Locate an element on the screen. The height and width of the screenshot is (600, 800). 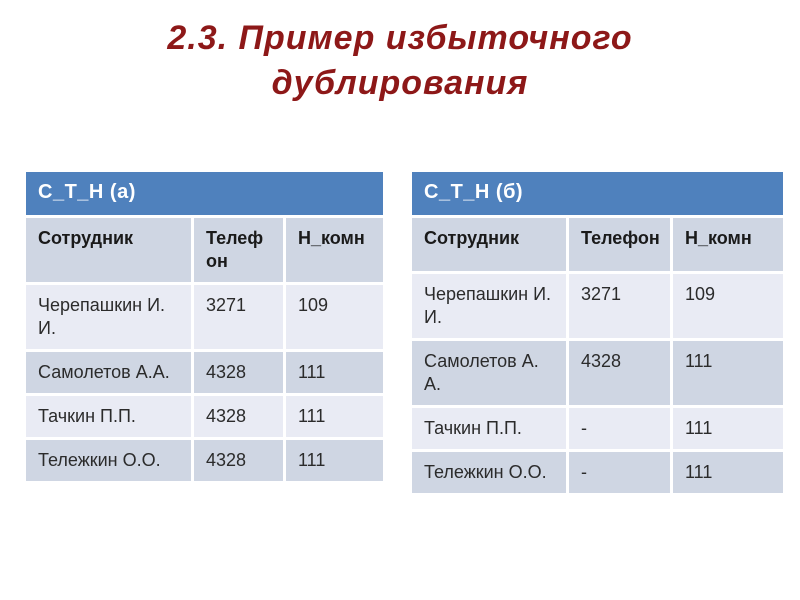
table-row: Тачкин П.П. - 111 is located at coordinates (597, 430).